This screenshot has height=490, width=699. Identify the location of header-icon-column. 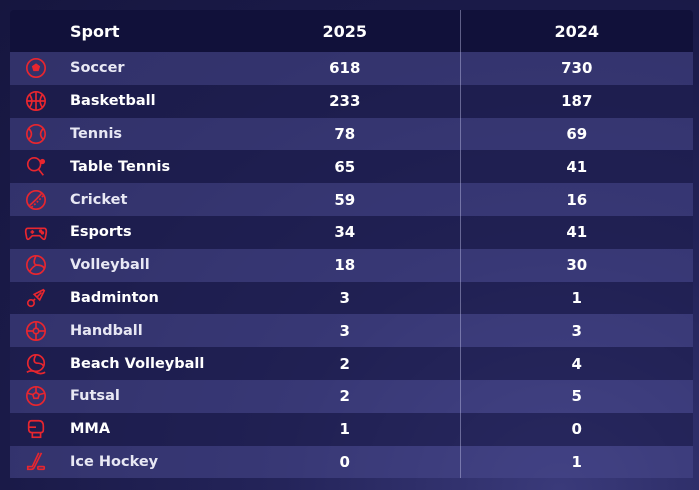
(36, 31).